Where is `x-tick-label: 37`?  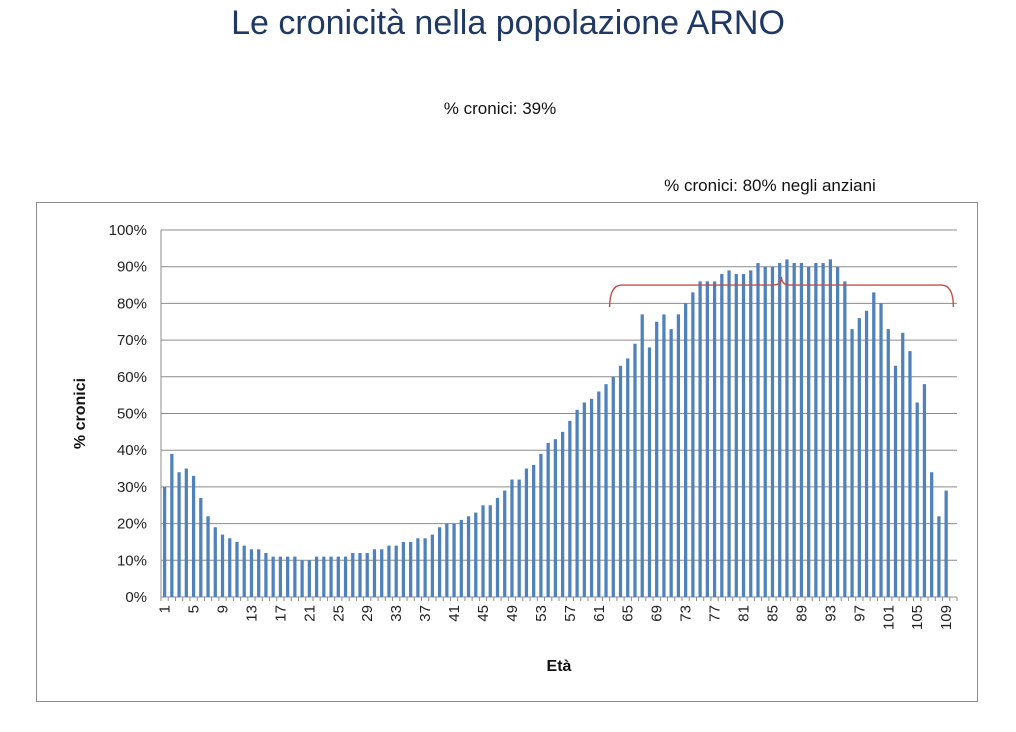 x-tick-label: 37 is located at coordinates (425, 613).